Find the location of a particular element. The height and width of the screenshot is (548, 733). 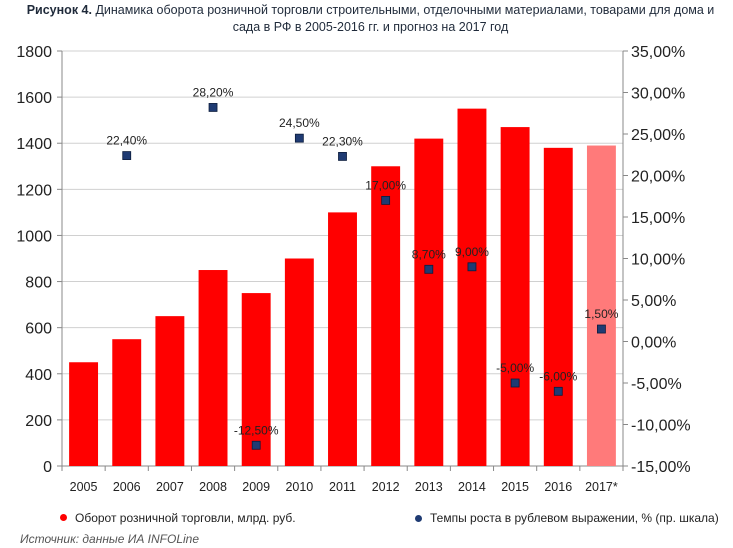

rate-data-label: -6,00% is located at coordinates (558, 376).